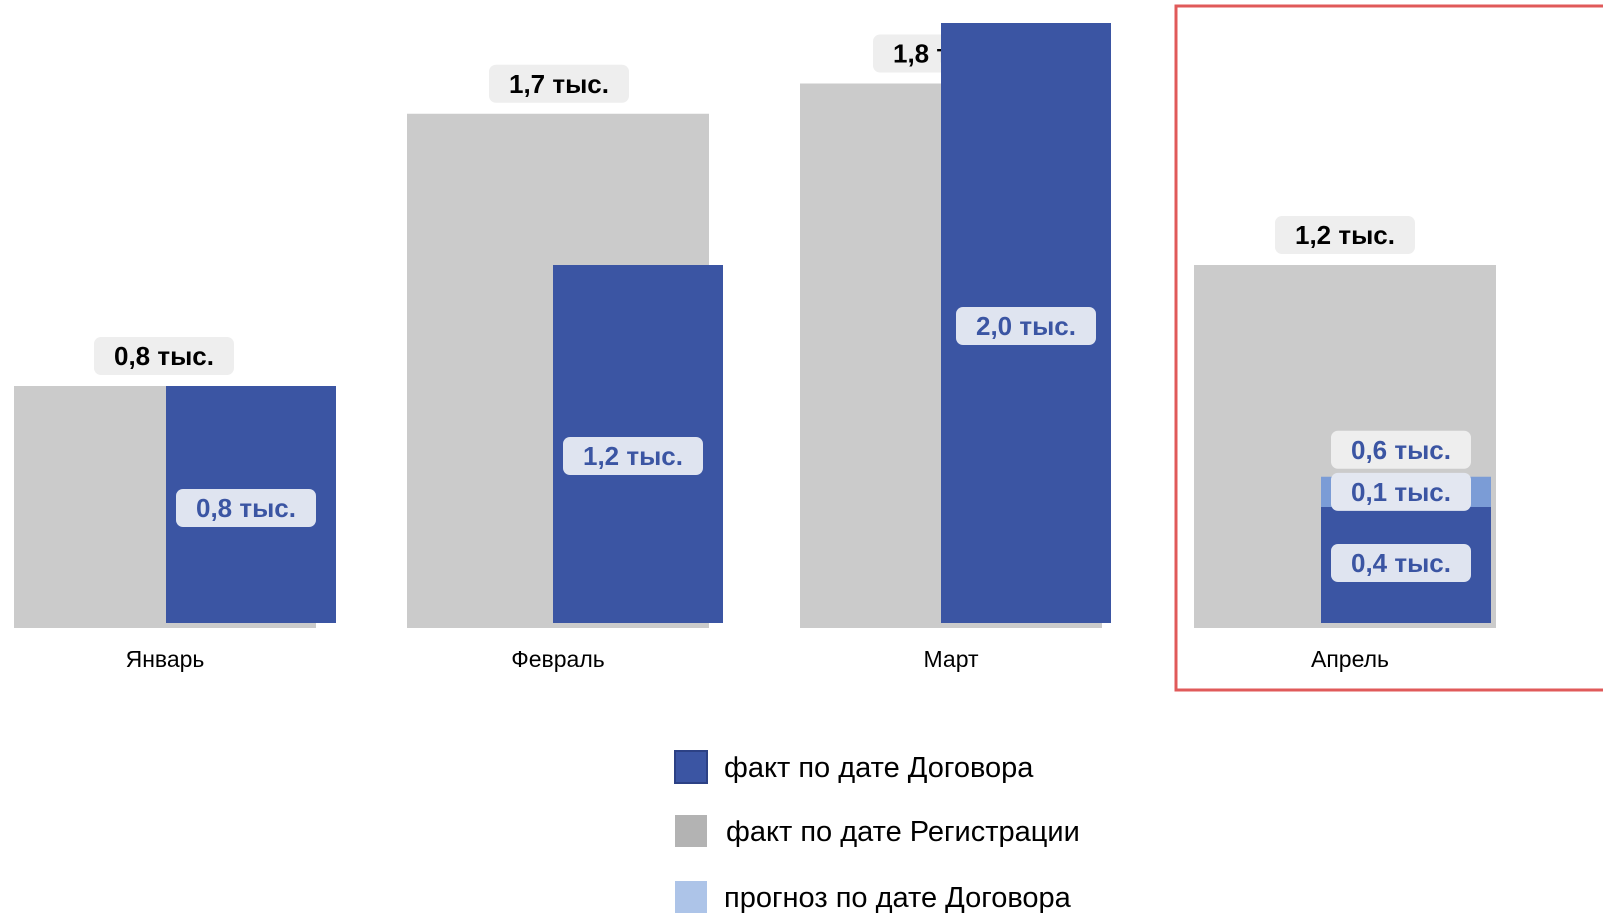  What do you see at coordinates (898, 897) in the screenshot?
I see `legend-label-forecast: прогноз по дате Договора` at bounding box center [898, 897].